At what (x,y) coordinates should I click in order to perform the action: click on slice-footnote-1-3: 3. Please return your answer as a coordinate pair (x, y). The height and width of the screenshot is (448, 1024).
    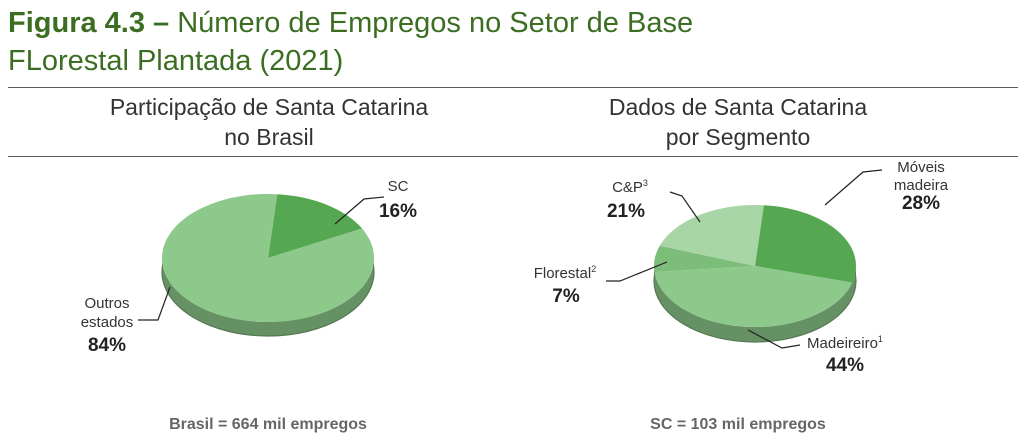
    Looking at the image, I should click on (645, 183).